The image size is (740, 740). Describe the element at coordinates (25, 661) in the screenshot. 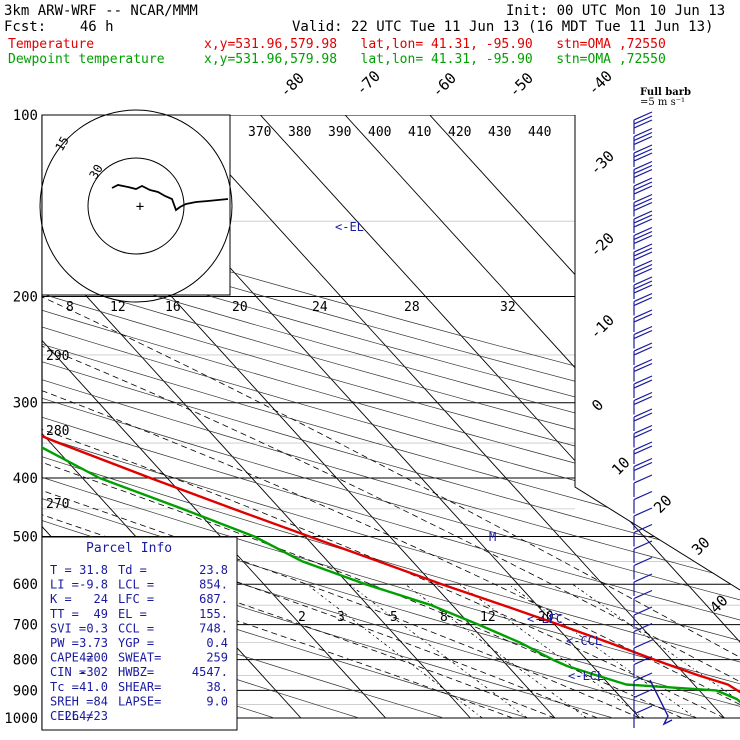

I see `pressure-label: 800` at that location.